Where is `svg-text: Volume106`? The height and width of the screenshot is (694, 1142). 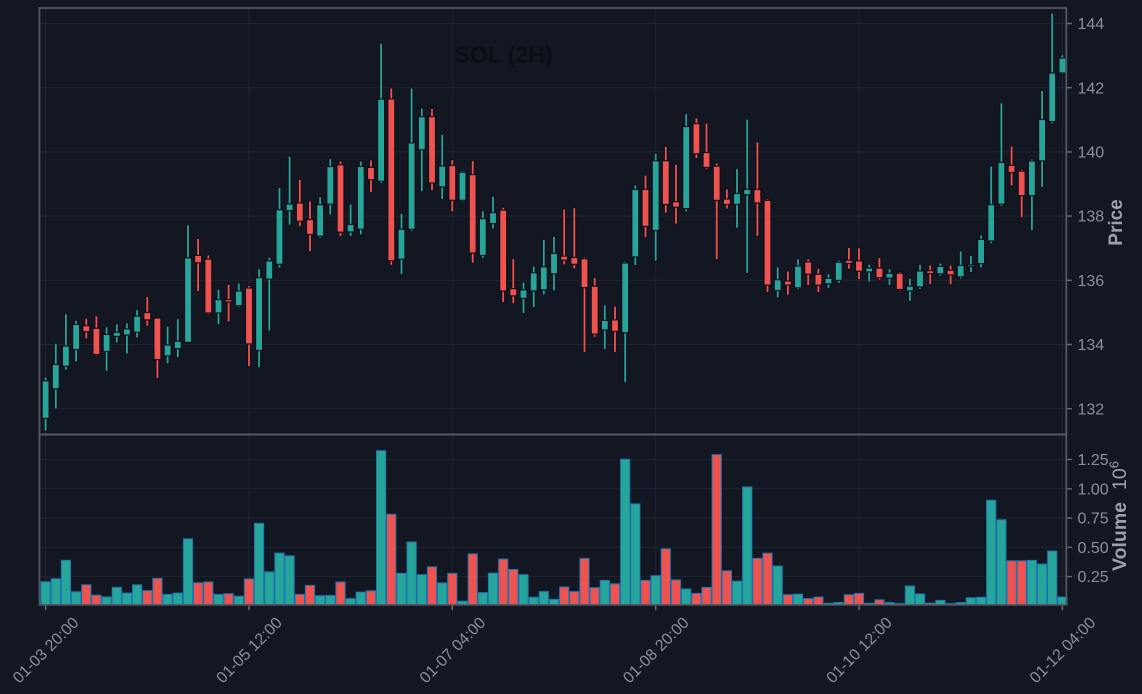 svg-text: Volume106 is located at coordinates (1119, 516).